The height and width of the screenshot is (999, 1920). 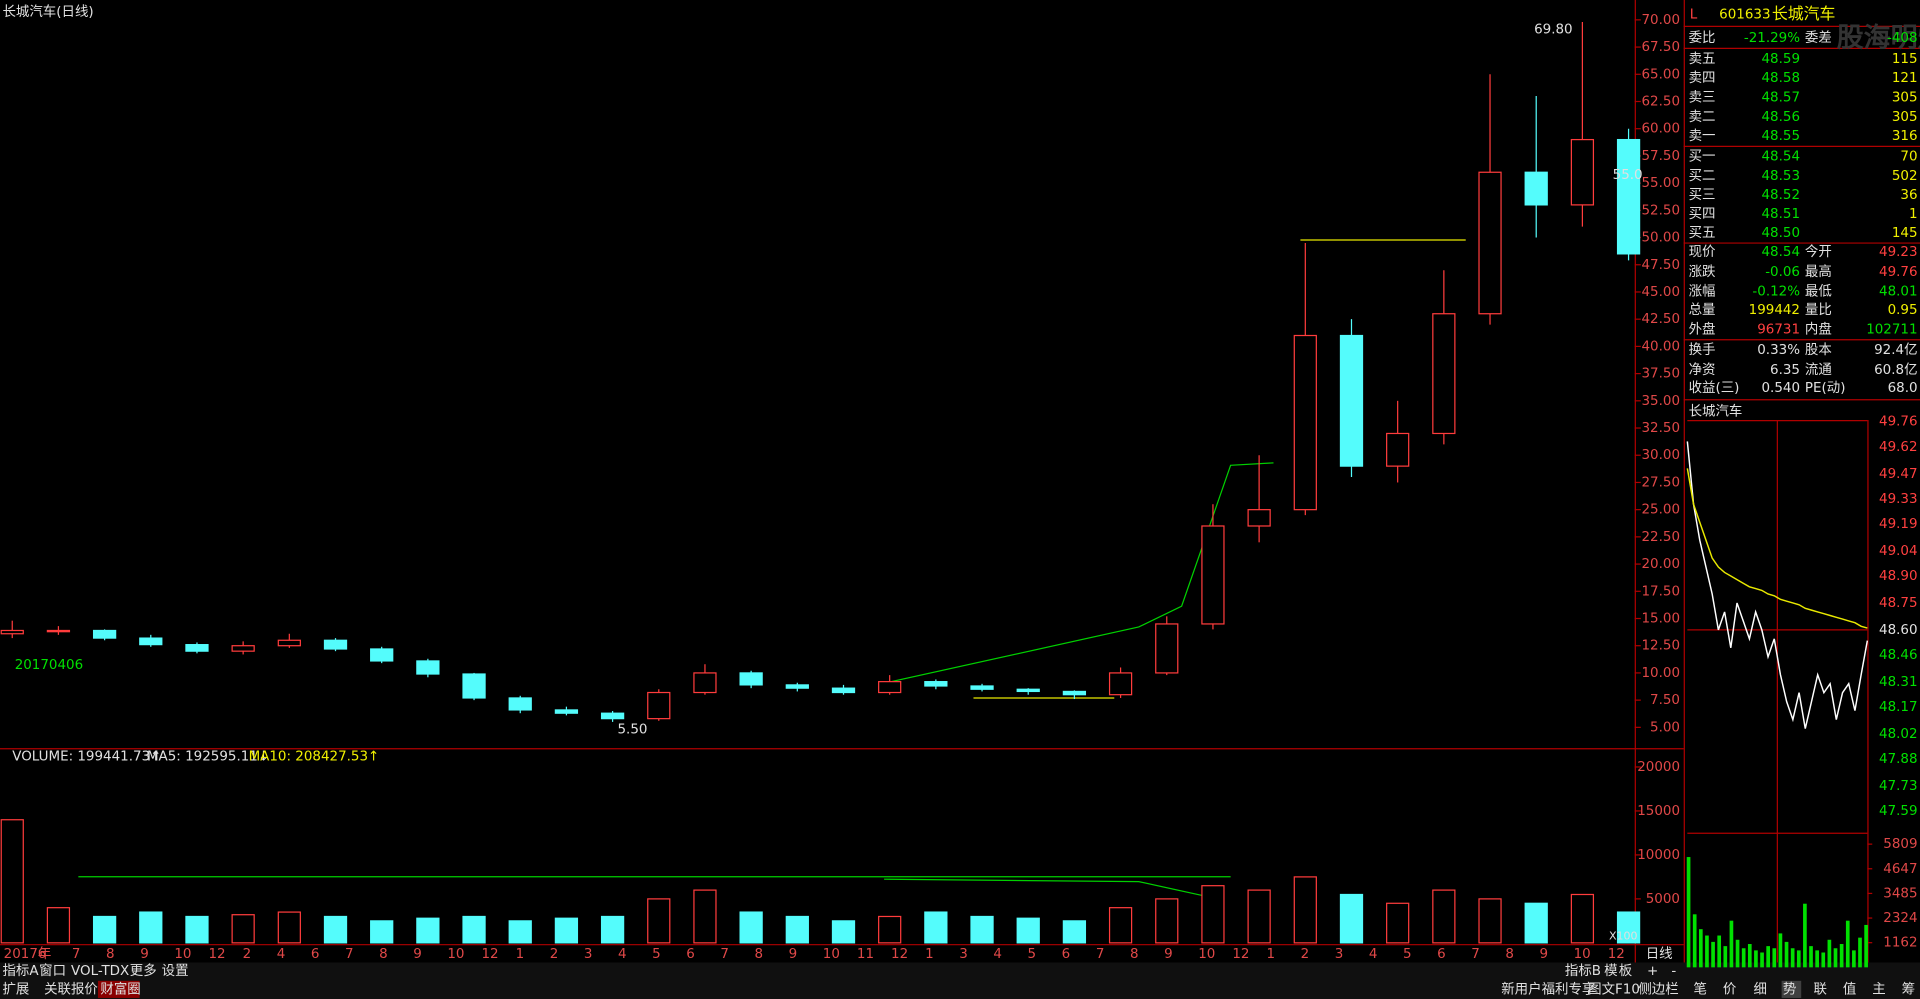 What do you see at coordinates (1548, 988) in the screenshot?
I see `tab: 新用户福利专享` at bounding box center [1548, 988].